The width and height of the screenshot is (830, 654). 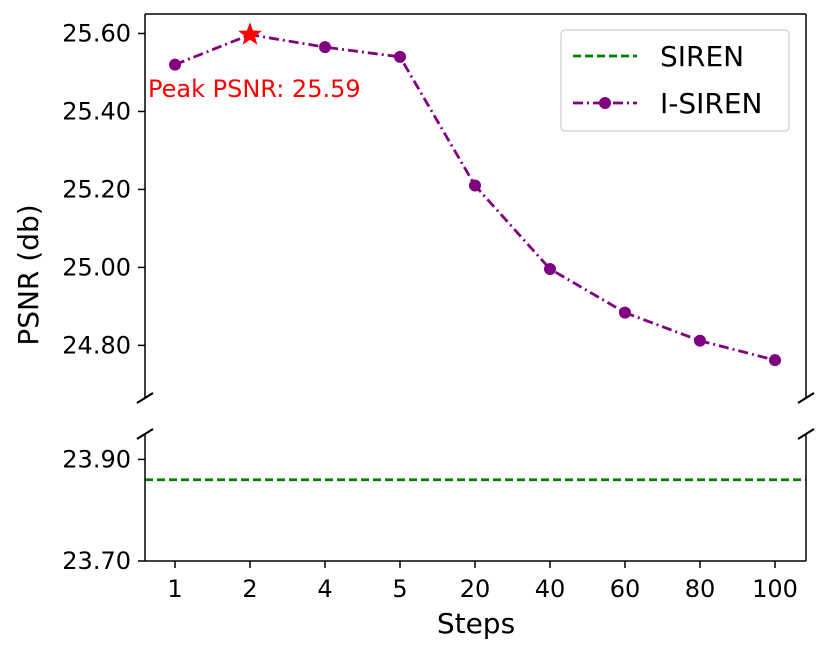 I want to click on y-tick-label-upper-4: 24.80, so click(x=96, y=345).